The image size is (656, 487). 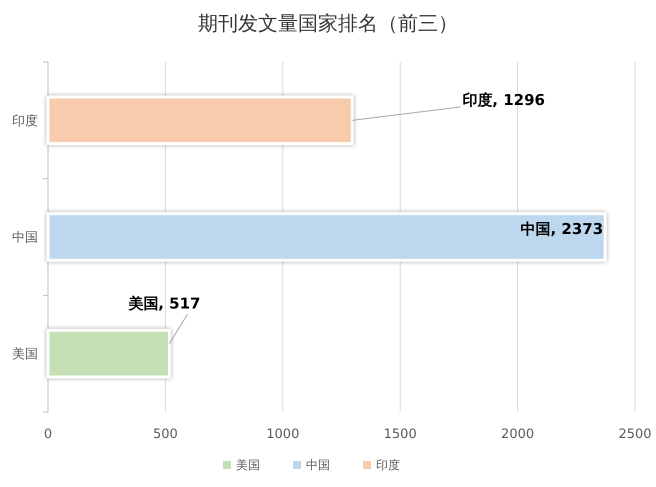 What do you see at coordinates (25, 238) in the screenshot?
I see `y-tick-label: 中国` at bounding box center [25, 238].